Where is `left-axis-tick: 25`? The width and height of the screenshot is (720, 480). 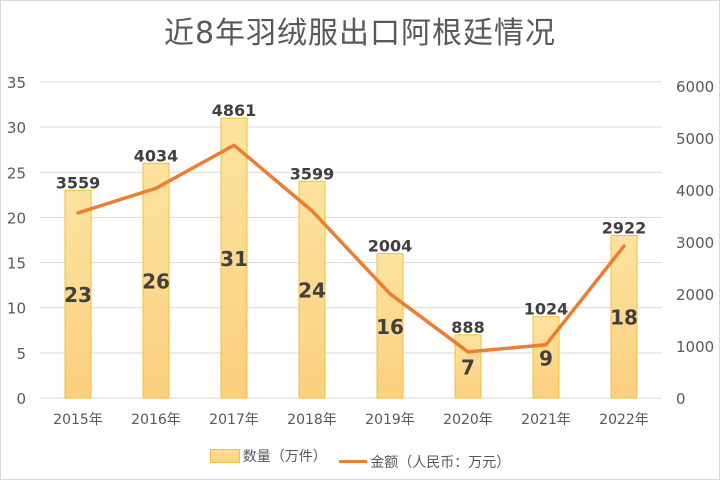
left-axis-tick: 25 is located at coordinates (16, 173).